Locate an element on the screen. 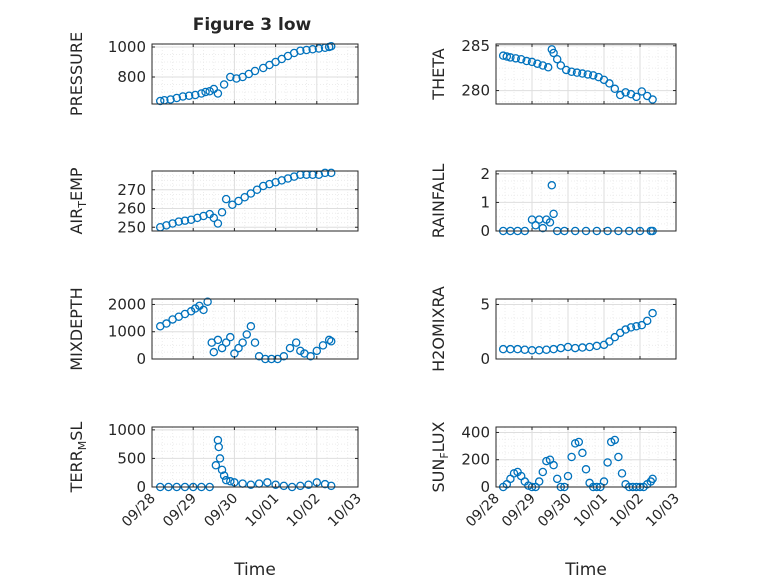 The image size is (778, 583). y-tick-label: 270 is located at coordinates (131, 190).